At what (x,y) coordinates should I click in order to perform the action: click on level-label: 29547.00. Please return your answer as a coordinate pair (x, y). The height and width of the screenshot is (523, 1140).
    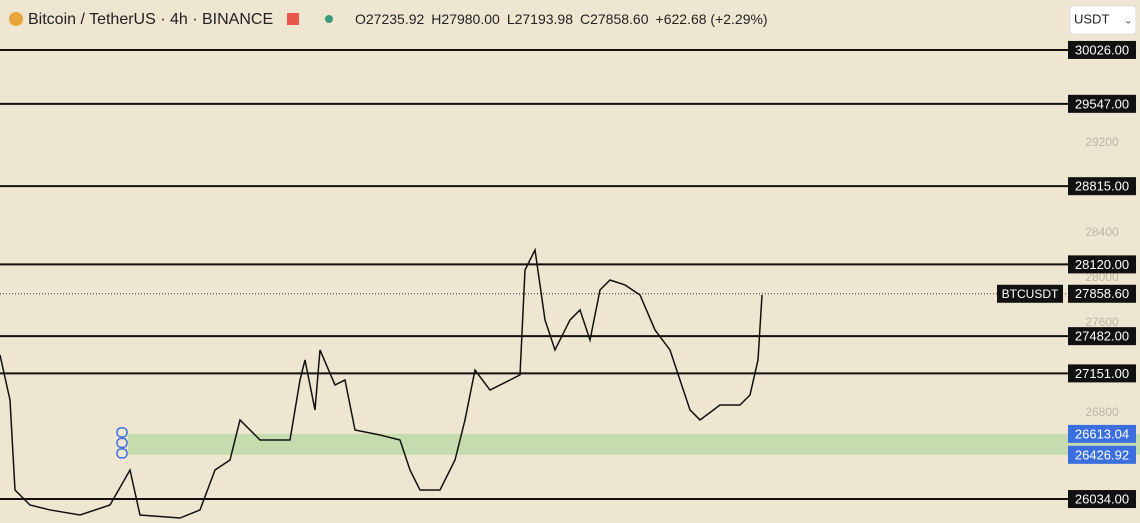
    Looking at the image, I should click on (1102, 103).